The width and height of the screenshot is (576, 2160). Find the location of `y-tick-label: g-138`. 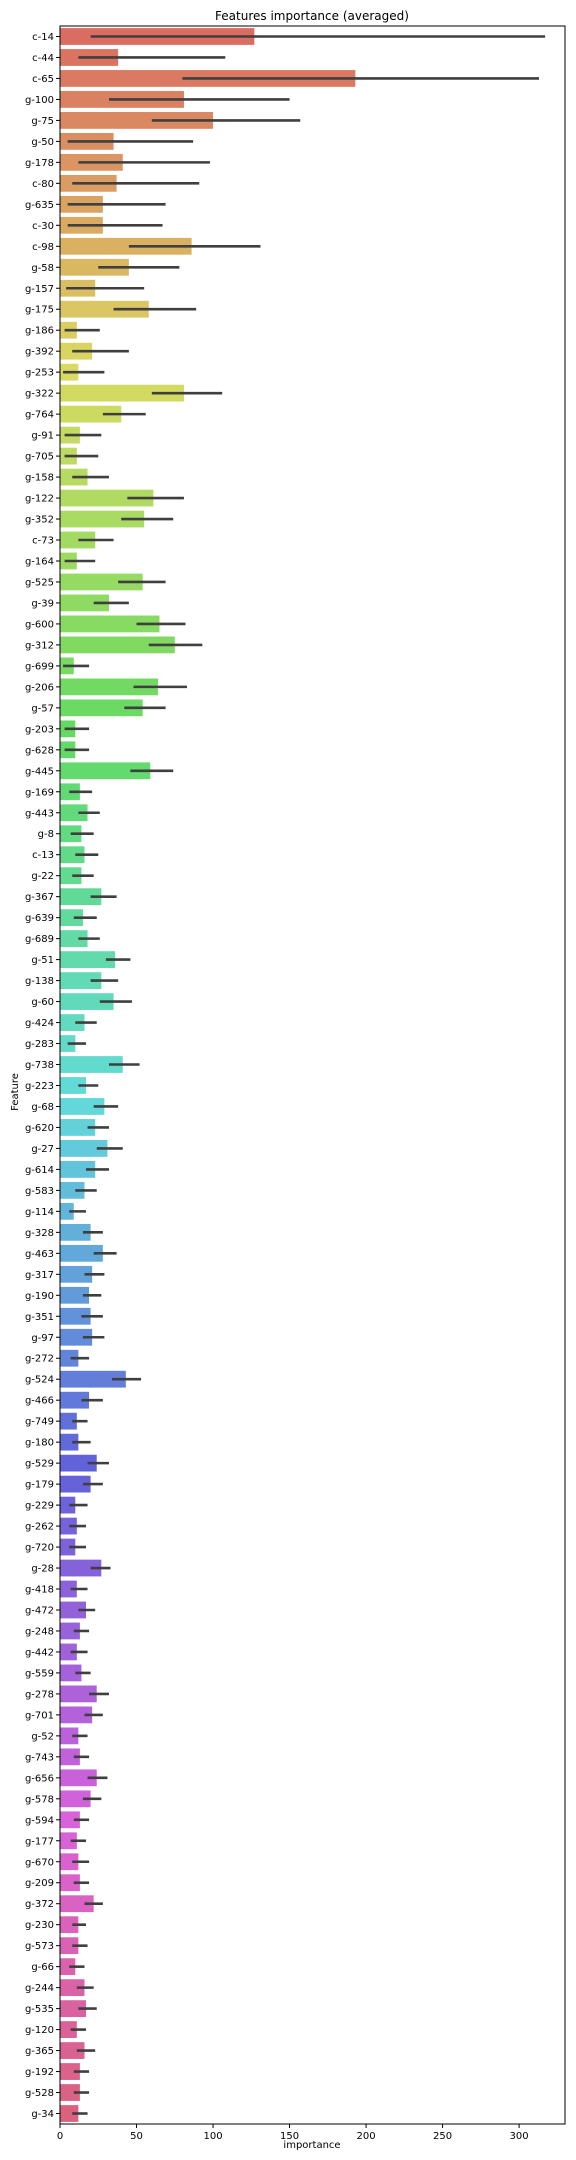

y-tick-label: g-138 is located at coordinates (39, 981).